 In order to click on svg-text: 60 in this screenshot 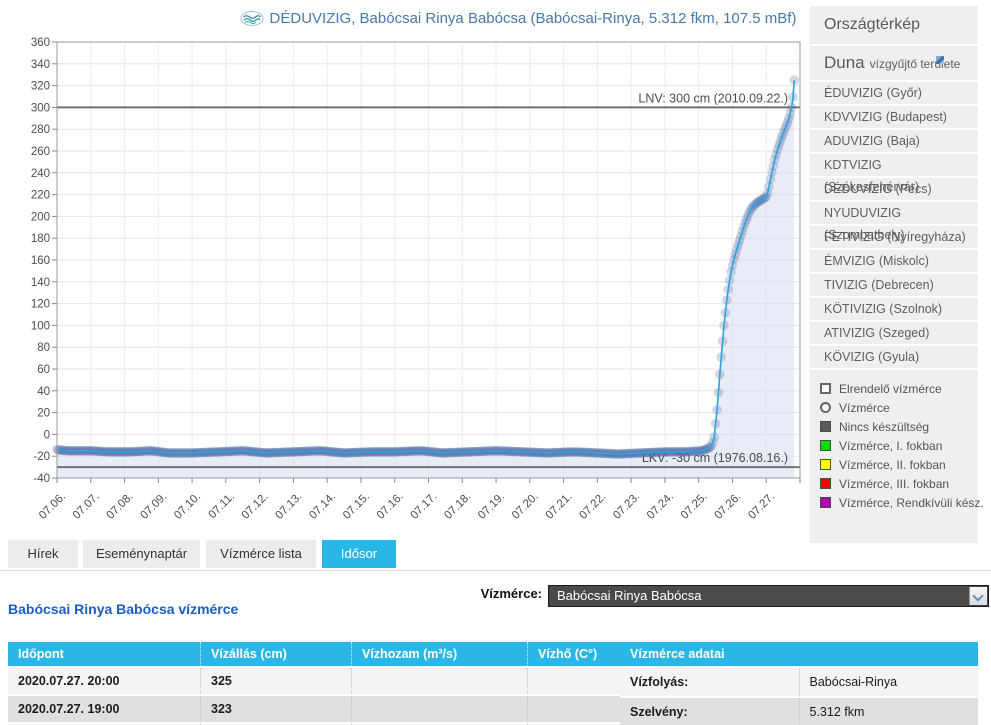, I will do `click(43, 370)`.